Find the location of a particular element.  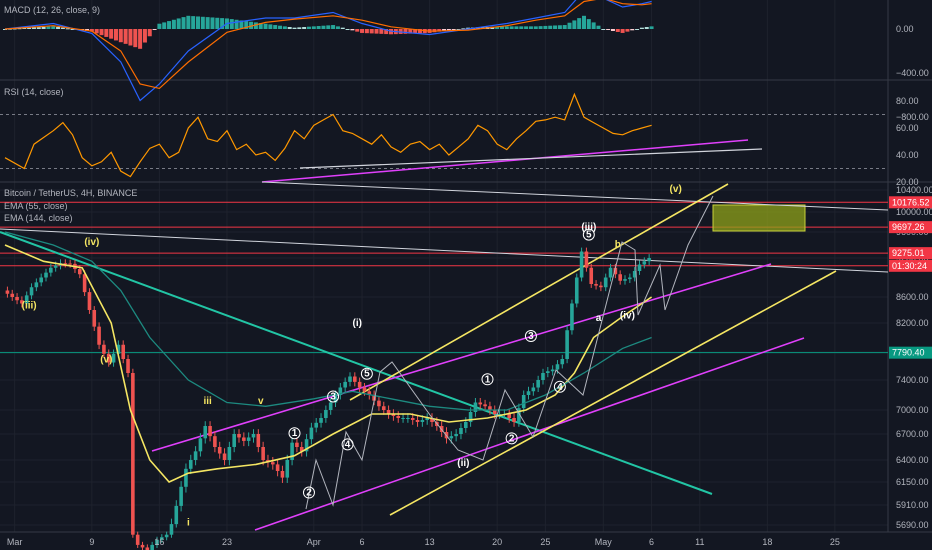

resistance-line-white is located at coordinates (444, 250).